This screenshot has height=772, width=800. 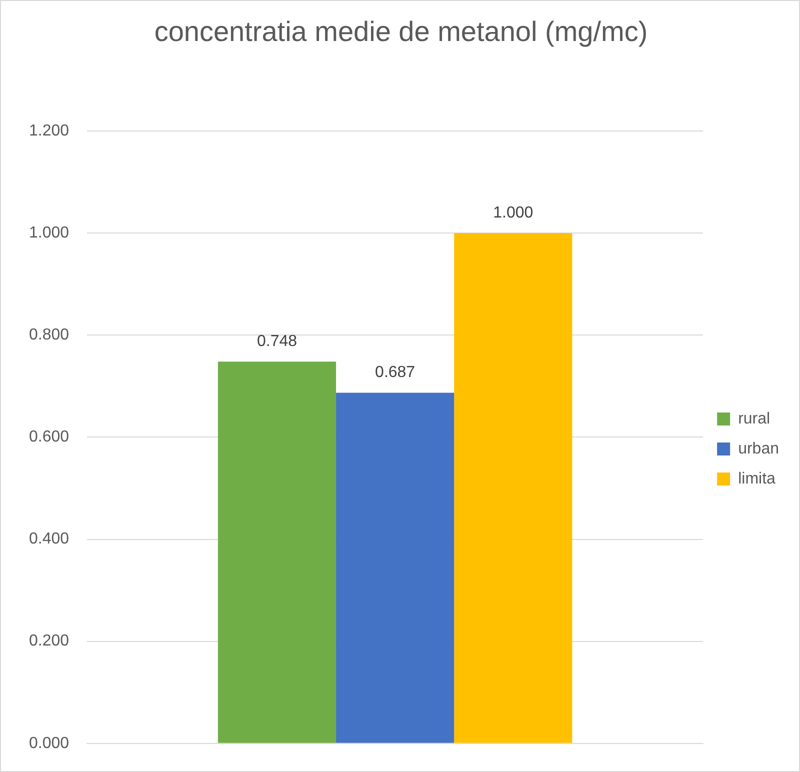 I want to click on data-label: 0.748, so click(x=277, y=341).